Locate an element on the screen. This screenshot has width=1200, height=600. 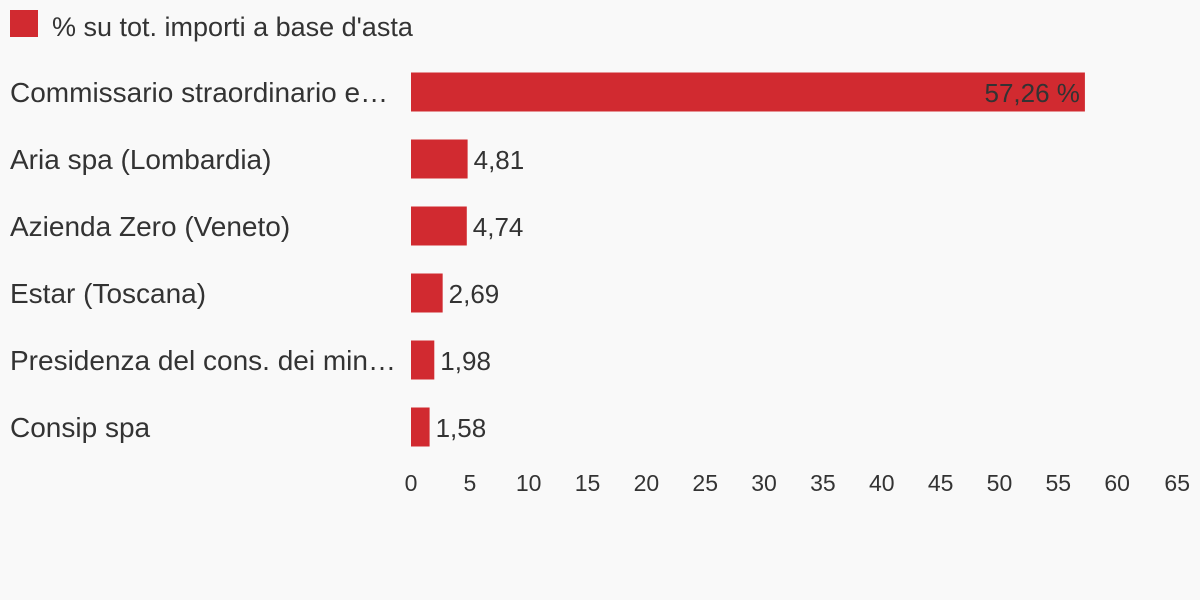
x-tick-label: 0 is located at coordinates (411, 483).